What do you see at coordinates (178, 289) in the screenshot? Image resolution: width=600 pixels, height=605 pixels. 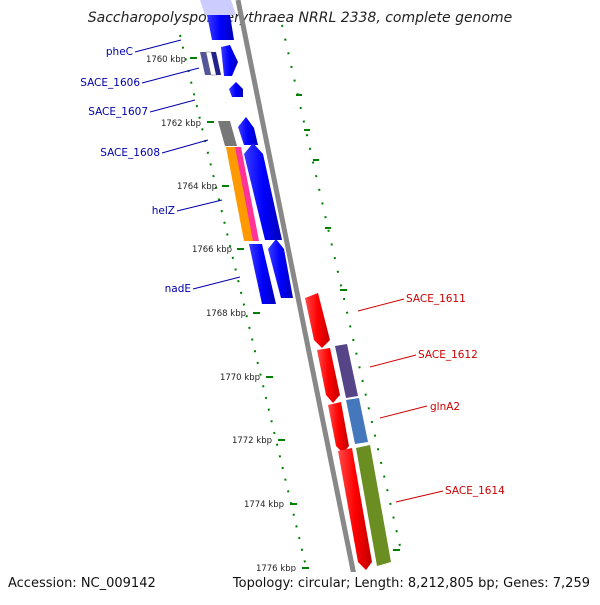 I see `label-nade: nadE` at bounding box center [178, 289].